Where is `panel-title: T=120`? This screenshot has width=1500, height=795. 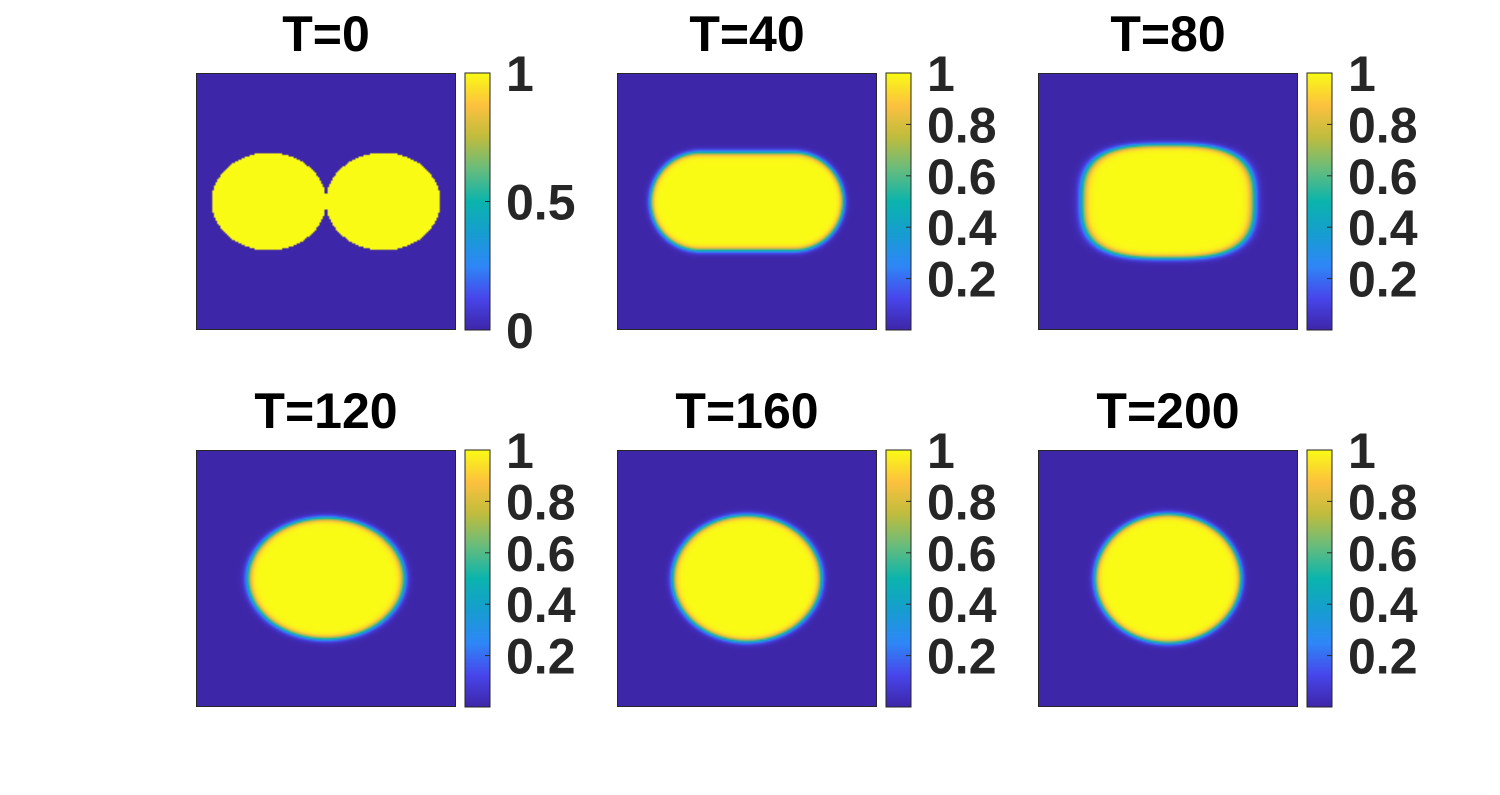 panel-title: T=120 is located at coordinates (325, 411).